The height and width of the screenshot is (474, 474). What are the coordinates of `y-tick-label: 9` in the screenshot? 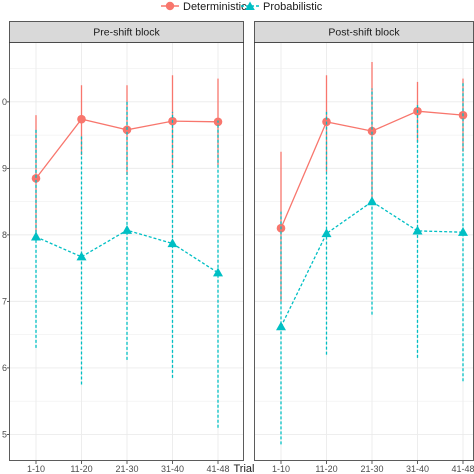 It's located at (4, 168).